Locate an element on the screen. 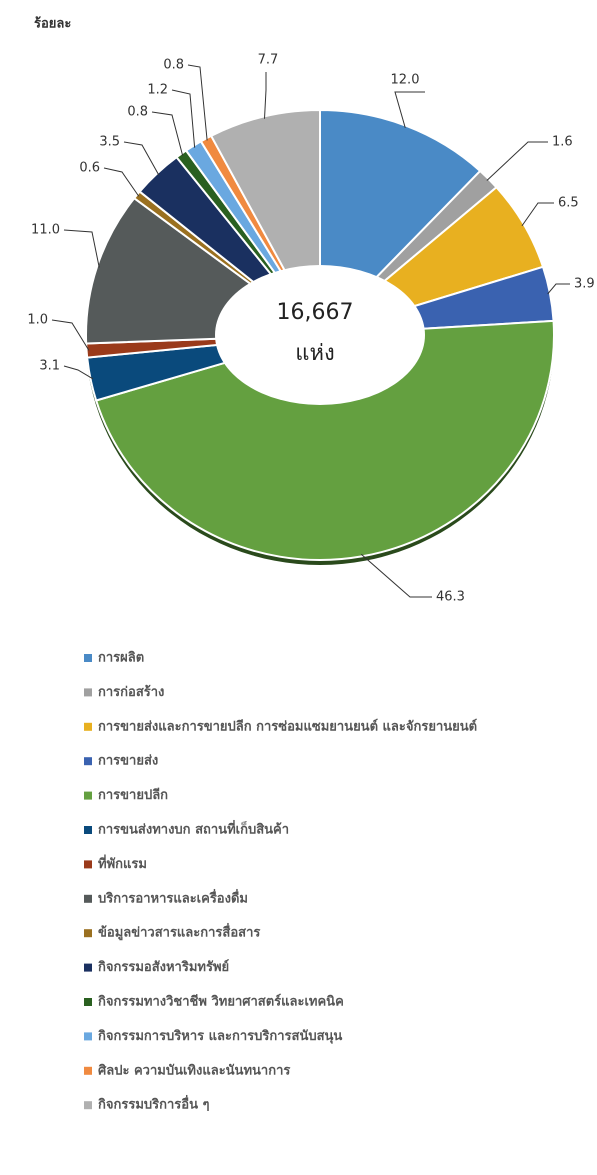  data-label: 12.0 is located at coordinates (405, 80).